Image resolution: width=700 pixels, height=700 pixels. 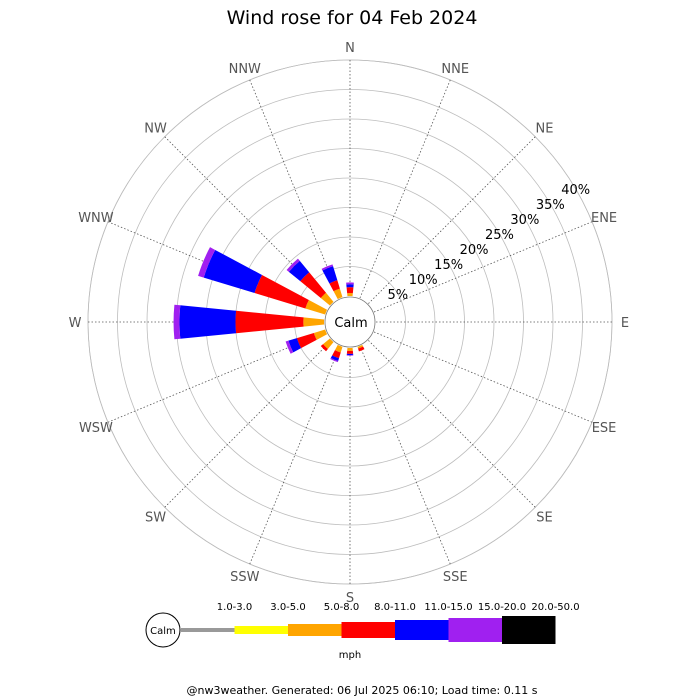 I want to click on direction-label-nnw: NNW, so click(x=245, y=69).